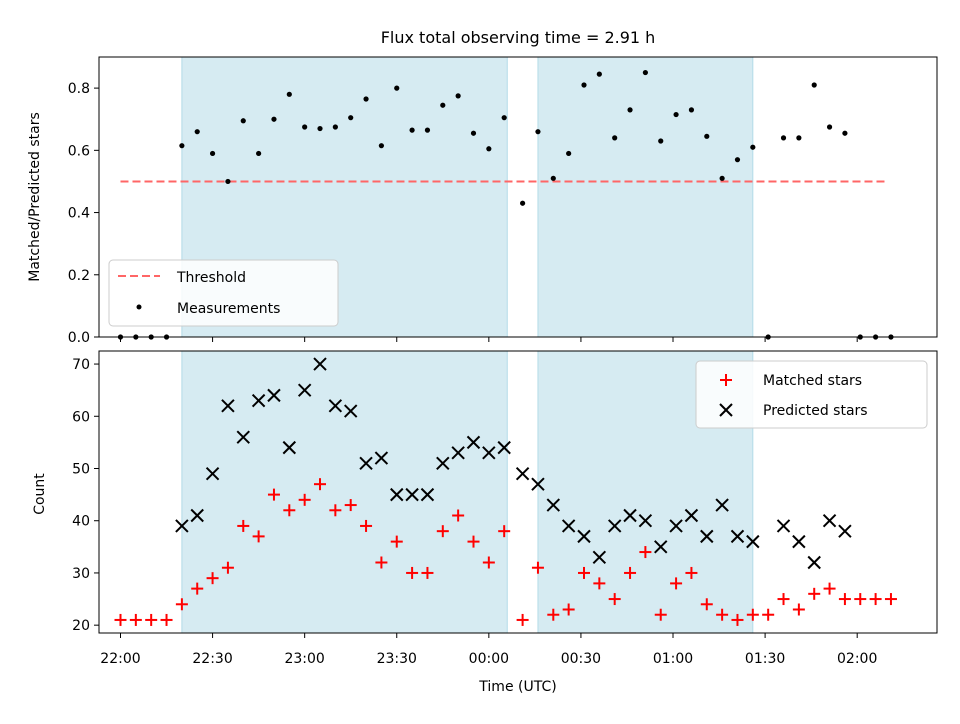 This screenshot has width=960, height=724. I want to click on legend-predicted-swatch, so click(726, 410).